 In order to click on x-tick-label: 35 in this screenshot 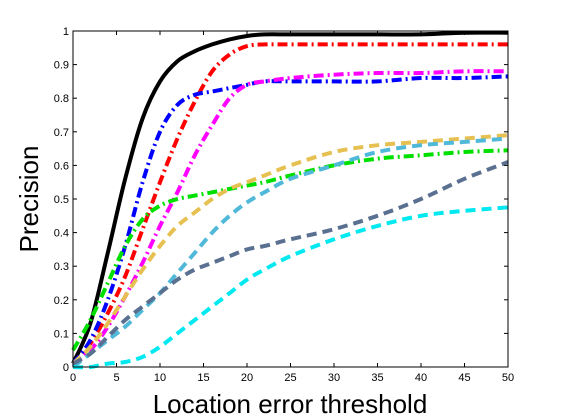, I will do `click(377, 378)`.